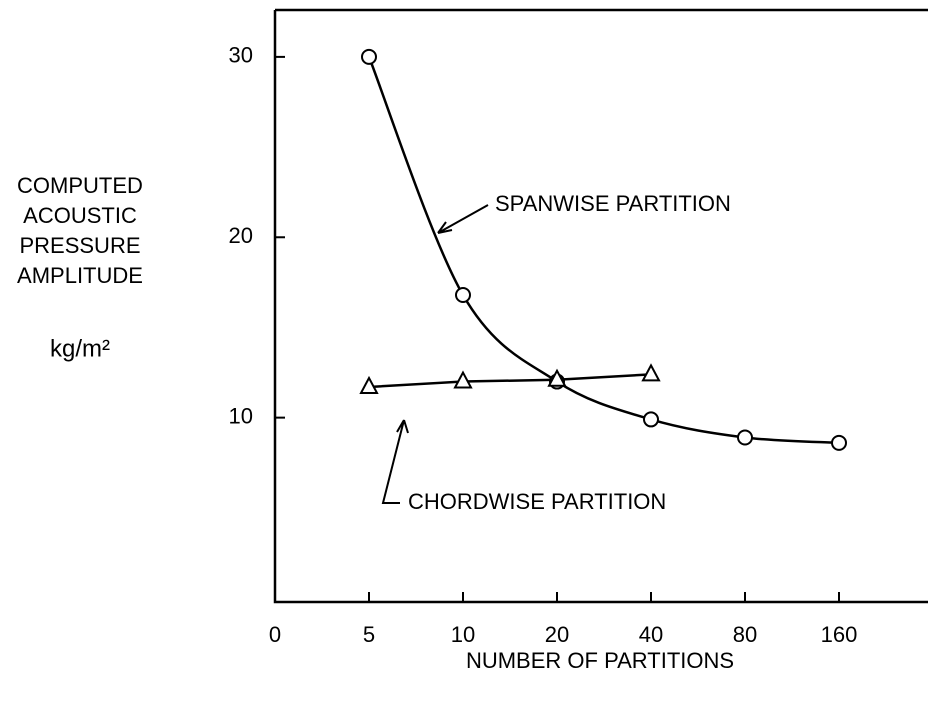 The image size is (929, 707). I want to click on x-tick-label: 80, so click(745, 634).